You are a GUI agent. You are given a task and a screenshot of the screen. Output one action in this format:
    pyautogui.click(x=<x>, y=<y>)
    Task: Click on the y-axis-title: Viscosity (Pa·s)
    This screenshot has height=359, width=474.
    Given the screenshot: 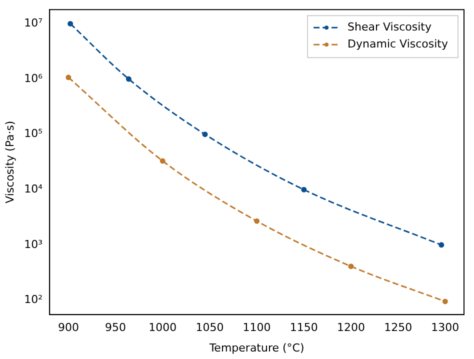 What is the action you would take?
    pyautogui.click(x=9, y=162)
    